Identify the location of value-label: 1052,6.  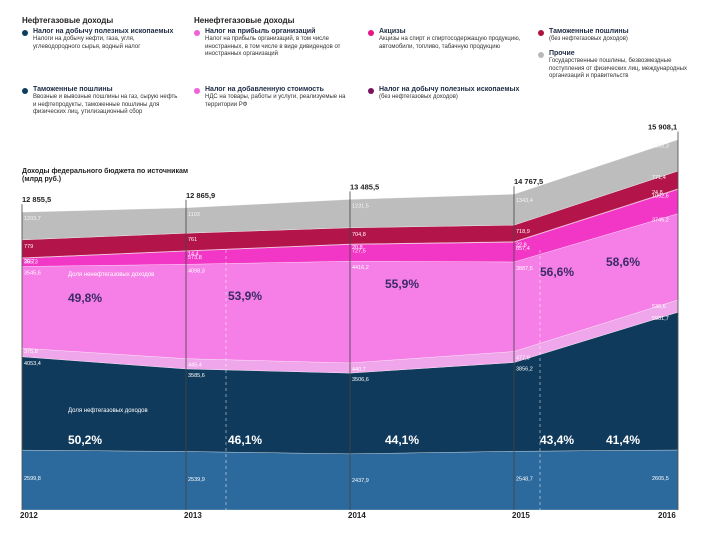
(660, 196).